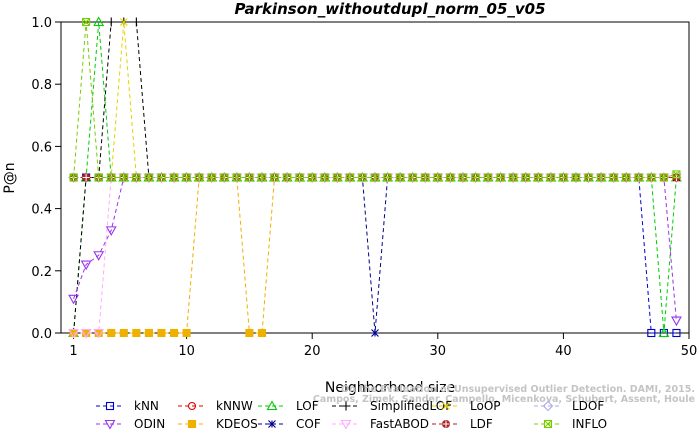 The width and height of the screenshot is (700, 434). I want to click on x-tick-label: 1, so click(73, 351).